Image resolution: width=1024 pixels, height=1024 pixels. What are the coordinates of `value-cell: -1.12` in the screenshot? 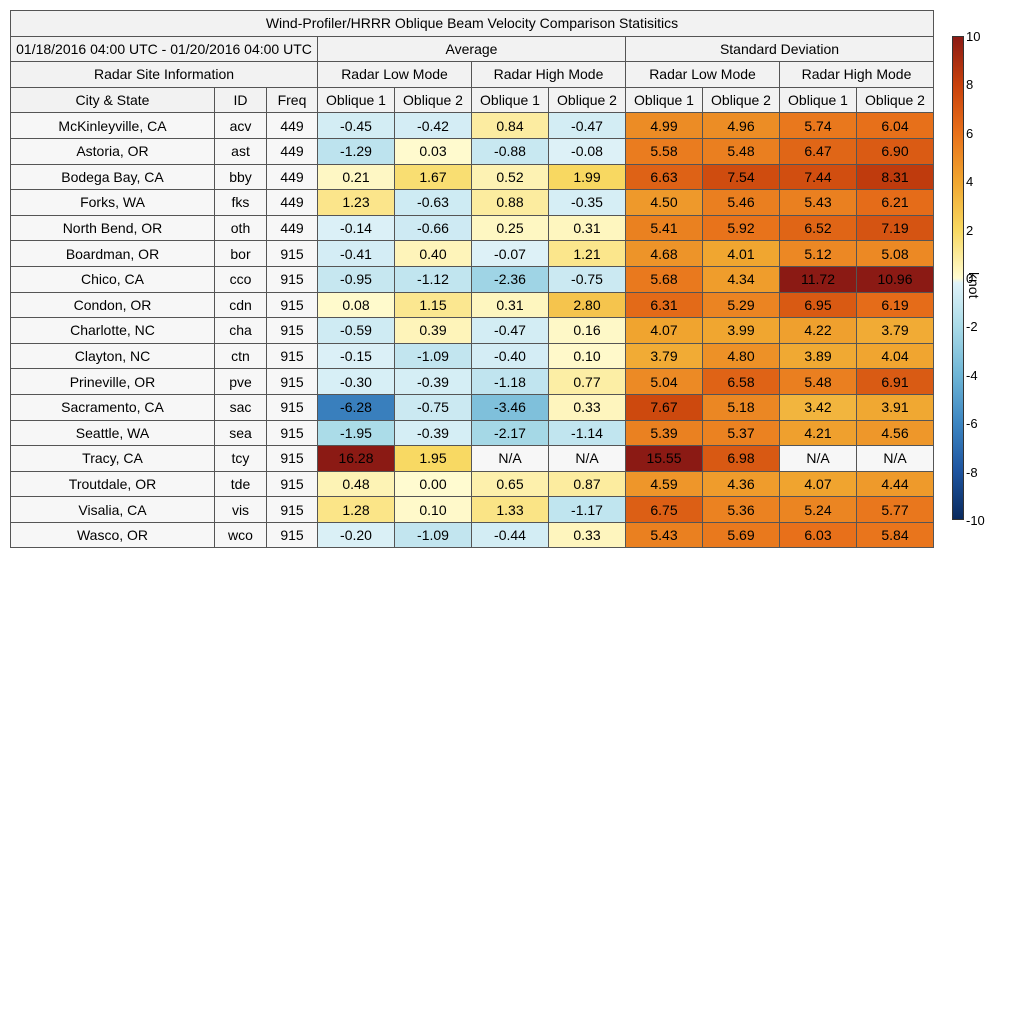 It's located at (433, 279).